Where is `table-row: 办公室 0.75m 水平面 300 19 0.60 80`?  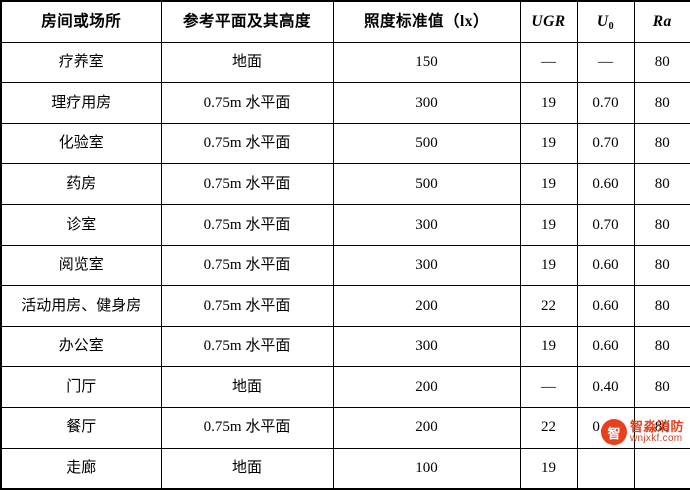
table-row: 办公室 0.75m 水平面 300 19 0.60 80 is located at coordinates (345, 346).